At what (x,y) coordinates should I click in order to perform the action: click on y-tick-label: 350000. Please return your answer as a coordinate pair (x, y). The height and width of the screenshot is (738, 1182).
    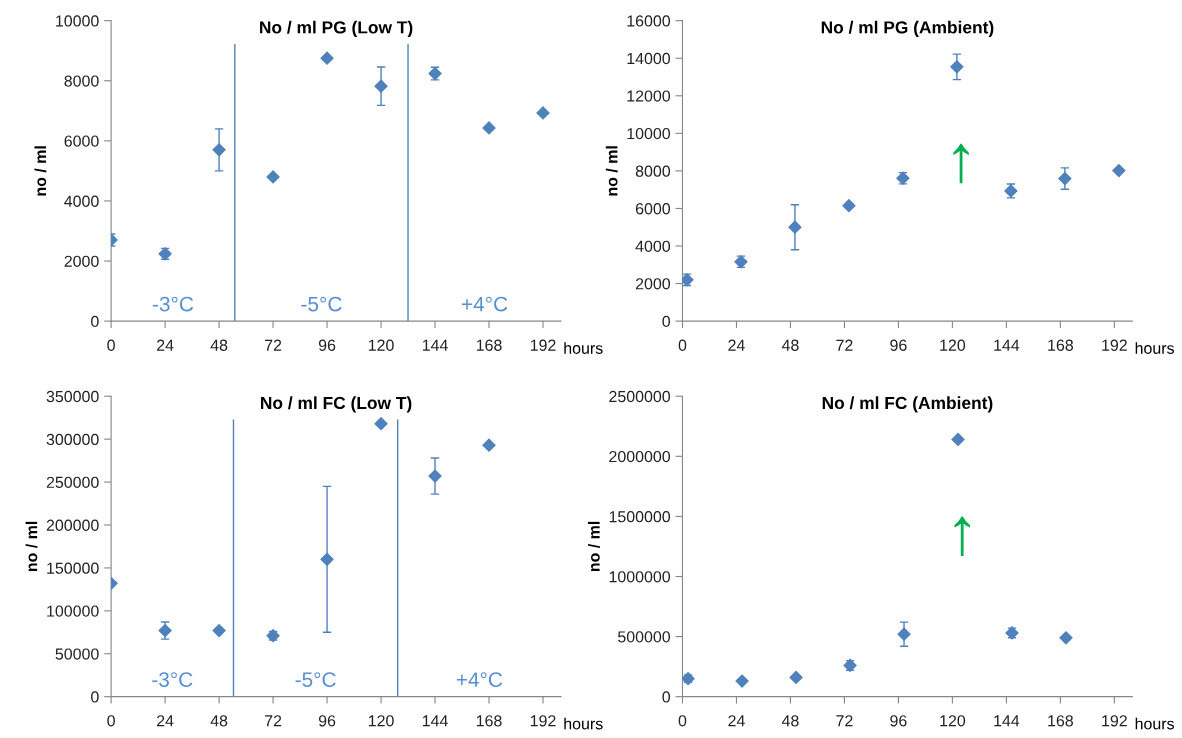
    Looking at the image, I should click on (72, 396).